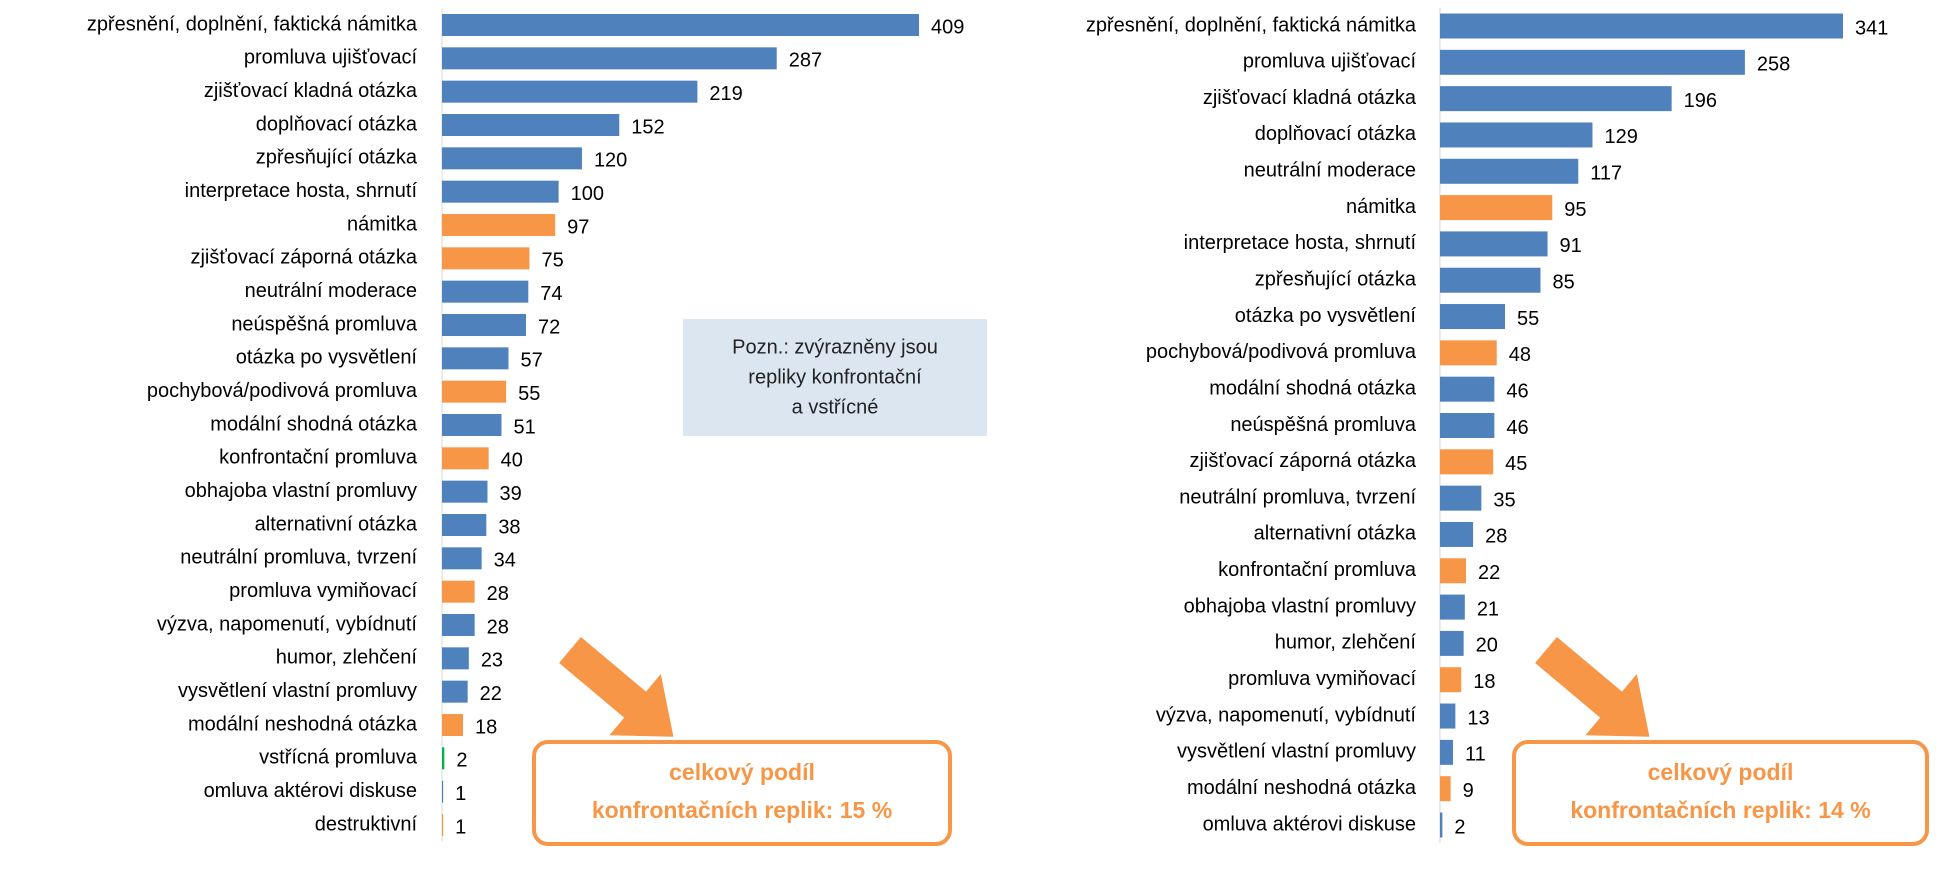 The width and height of the screenshot is (1937, 872). I want to click on value-label: 120, so click(610, 161).